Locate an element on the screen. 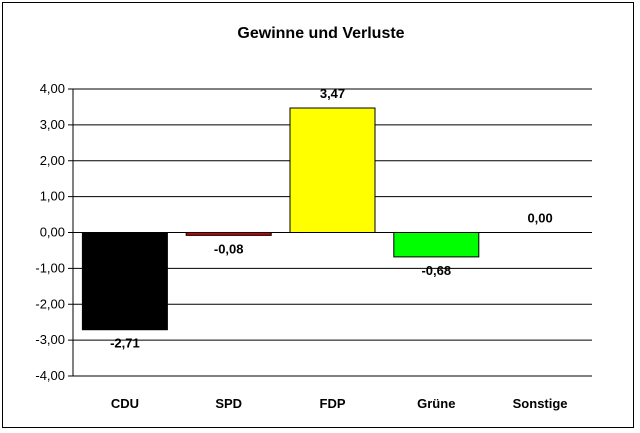  y-tick-label: -1,00 is located at coordinates (50, 267).